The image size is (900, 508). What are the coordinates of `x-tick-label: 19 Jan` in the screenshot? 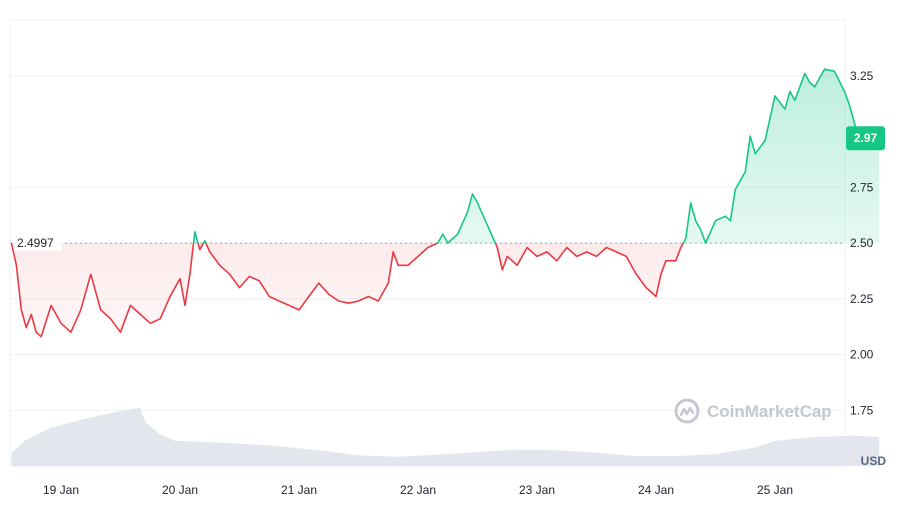 It's located at (61, 490).